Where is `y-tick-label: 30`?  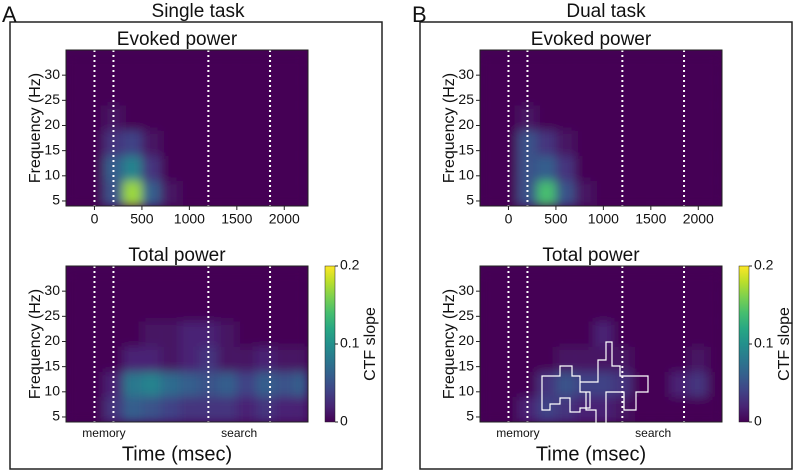 y-tick-label: 30 is located at coordinates (466, 74).